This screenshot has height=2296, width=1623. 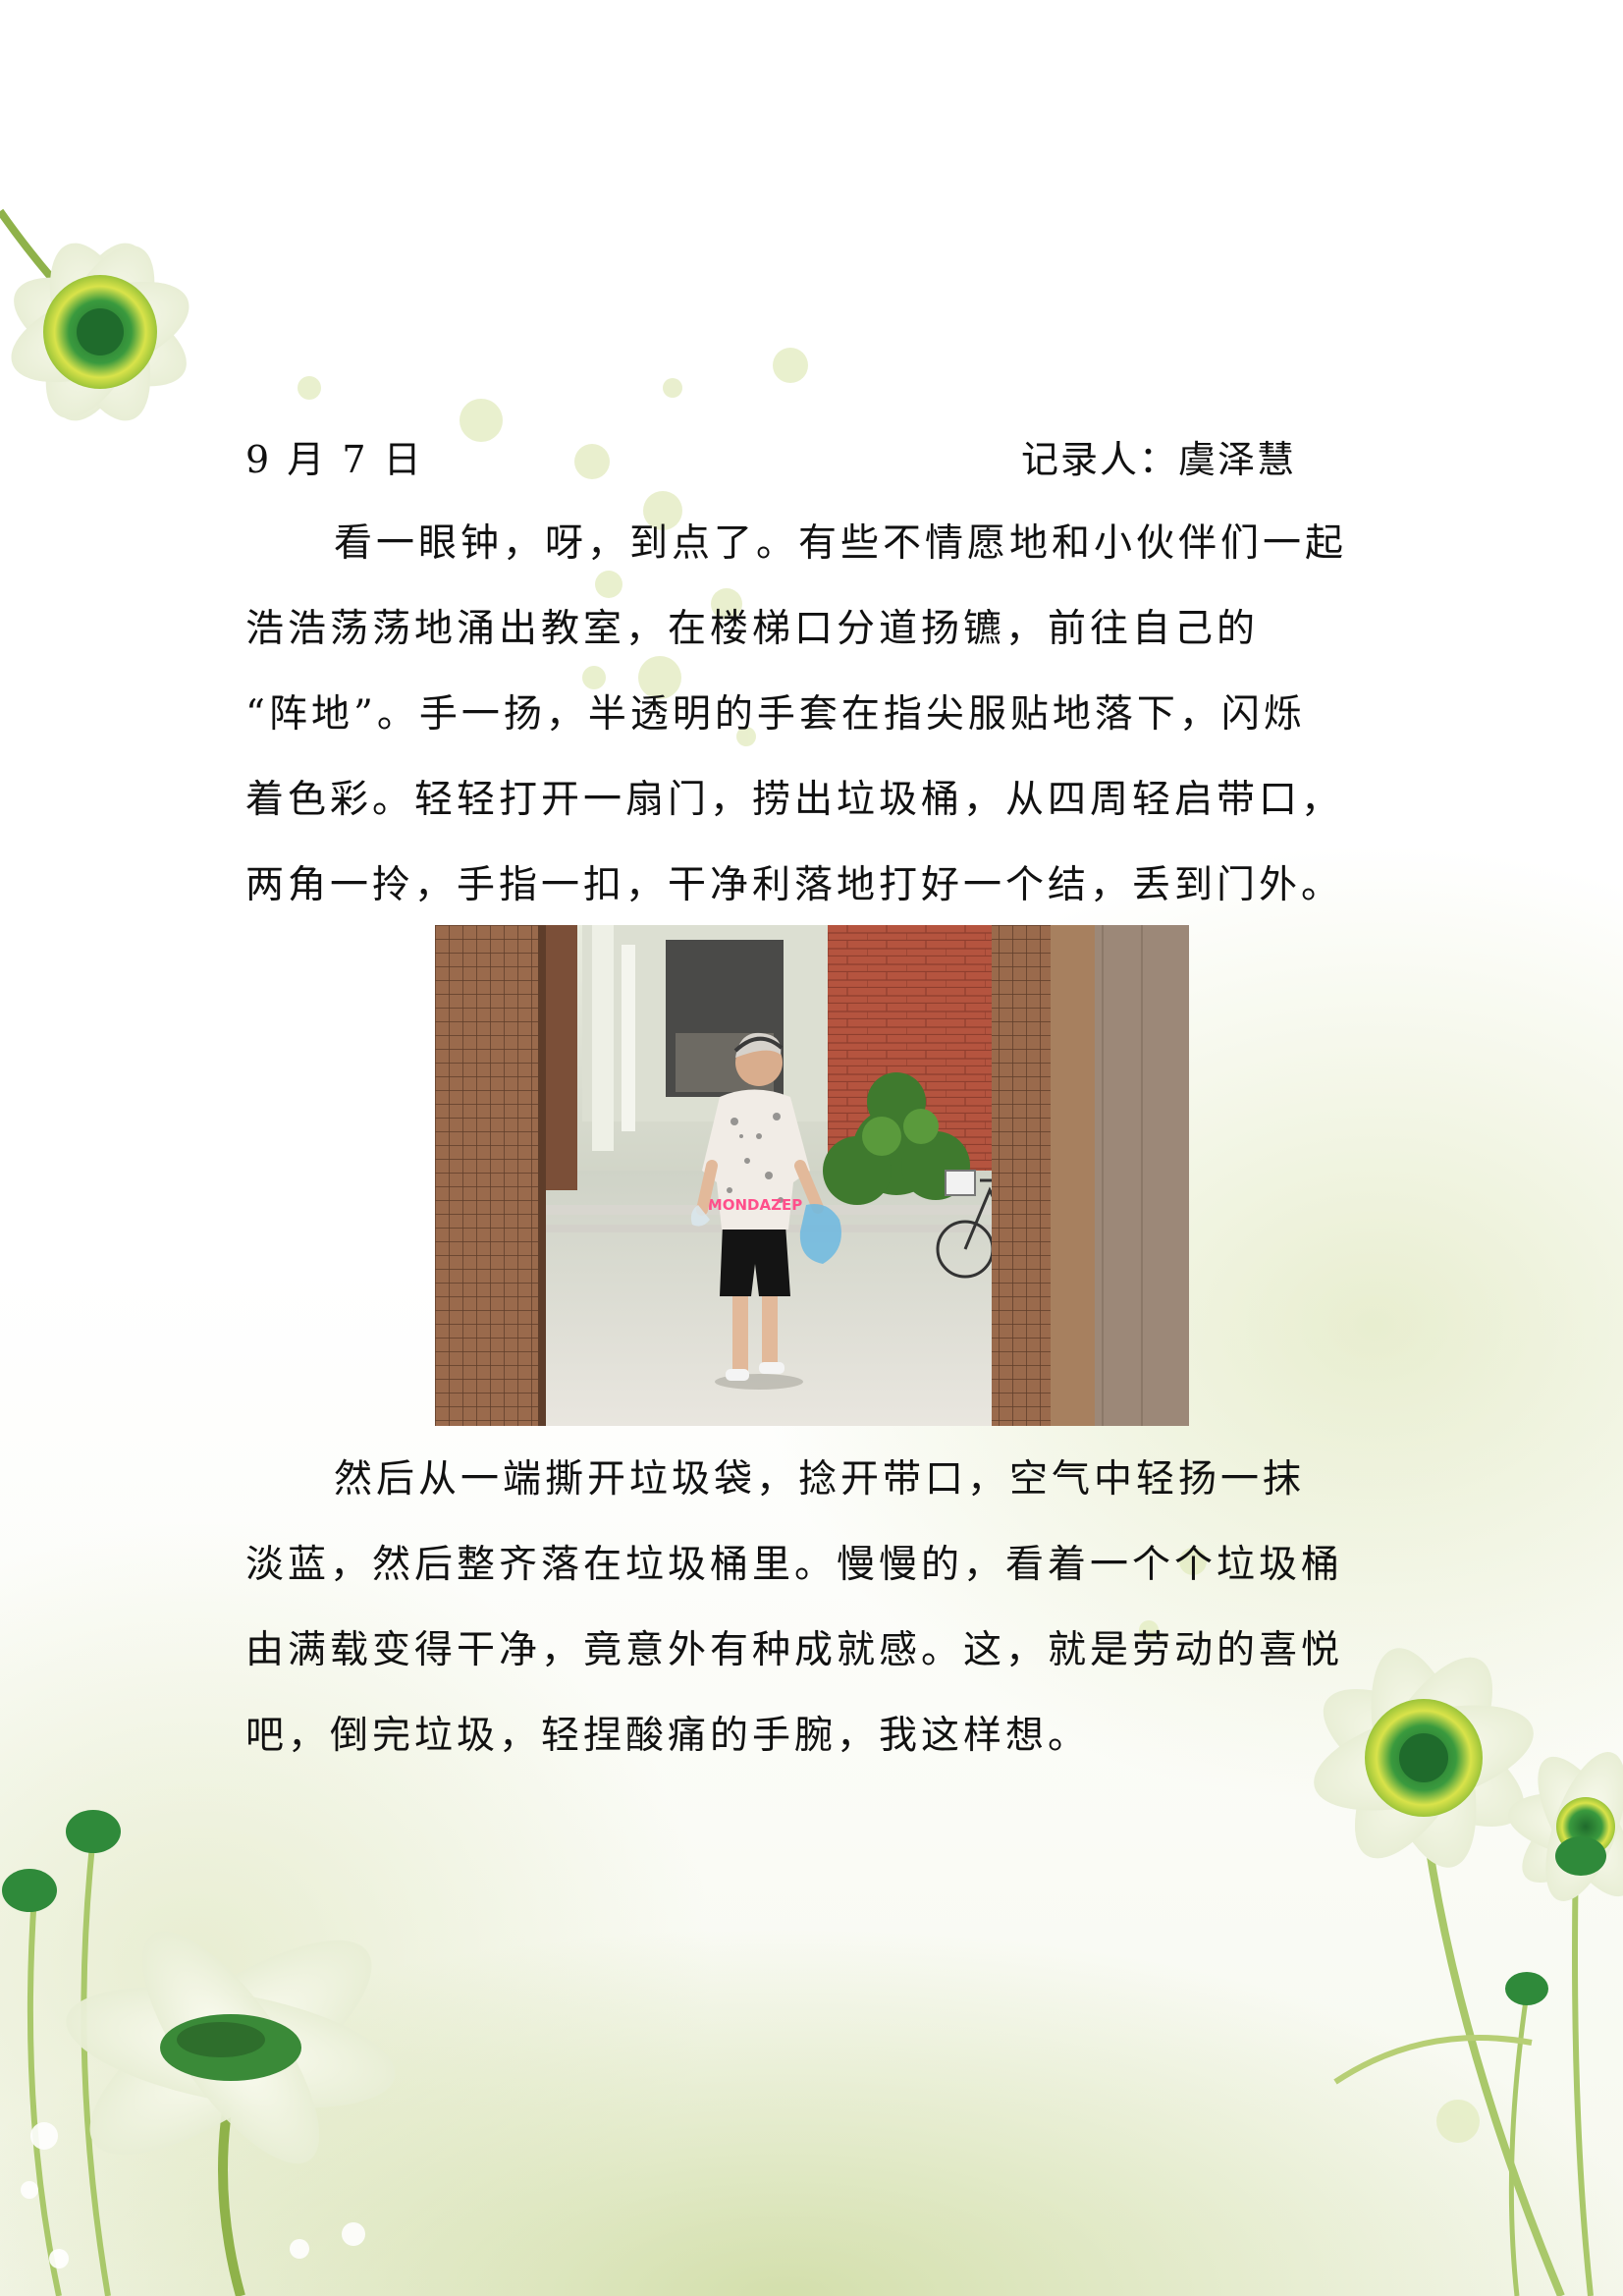 I want to click on paragraph-line: 吧，倒完垃圾，轻捏酸痛的手腕，我这样想。, so click(x=668, y=1736).